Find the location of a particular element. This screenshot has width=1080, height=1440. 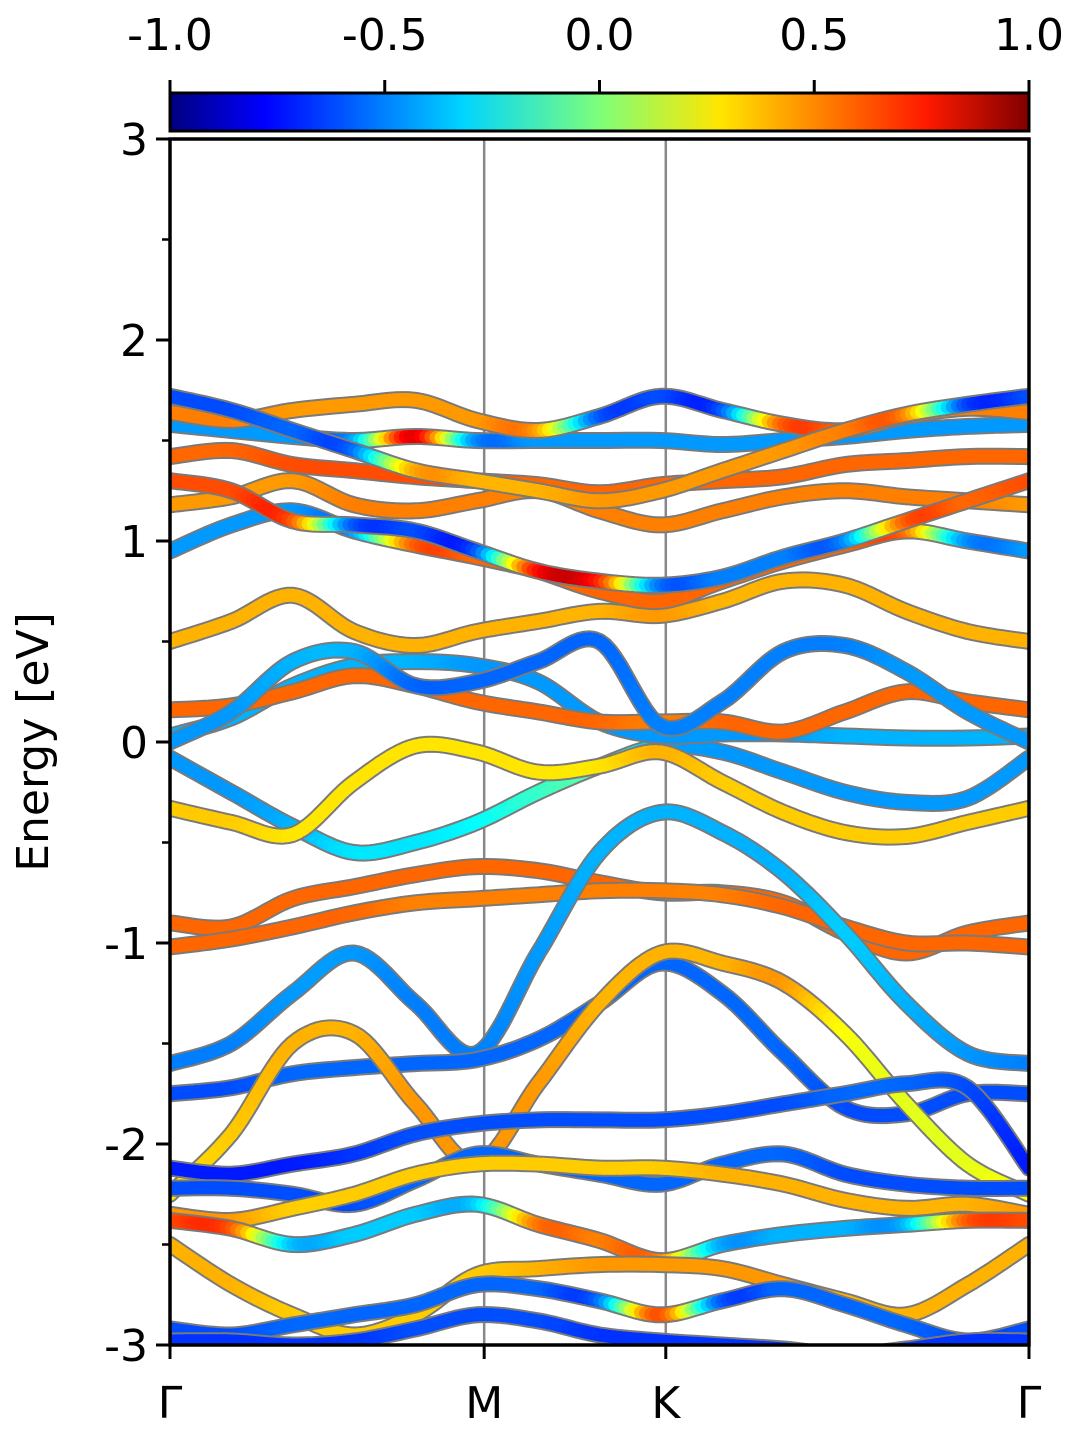

colorbar-ticks: -1.0 -0.5 0.0 0.5 1.0 is located at coordinates (595, 51).